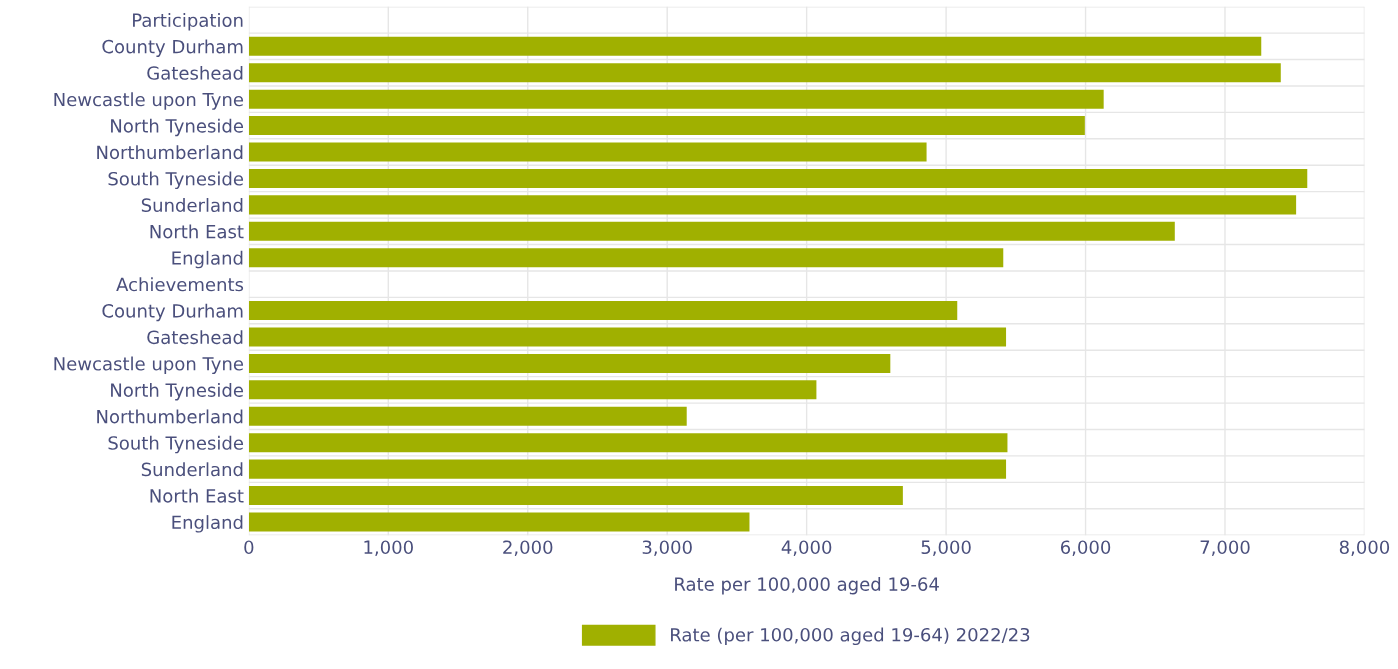 The height and width of the screenshot is (669, 1398). What do you see at coordinates (807, 585) in the screenshot?
I see `x-axis-title: Rate per 100,000 aged 19-64` at bounding box center [807, 585].